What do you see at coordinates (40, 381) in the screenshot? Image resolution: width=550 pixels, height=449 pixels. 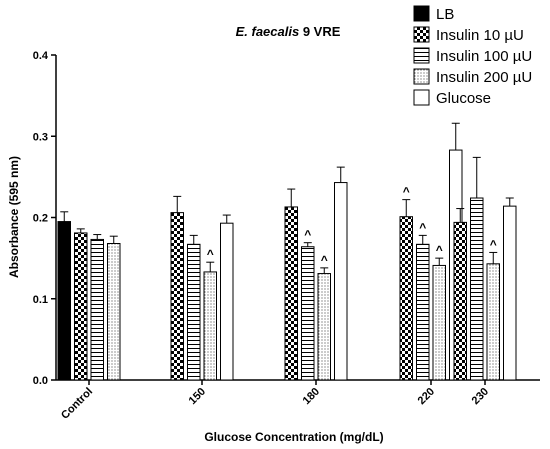 I see `y-tick-label: 0.0` at bounding box center [40, 381].